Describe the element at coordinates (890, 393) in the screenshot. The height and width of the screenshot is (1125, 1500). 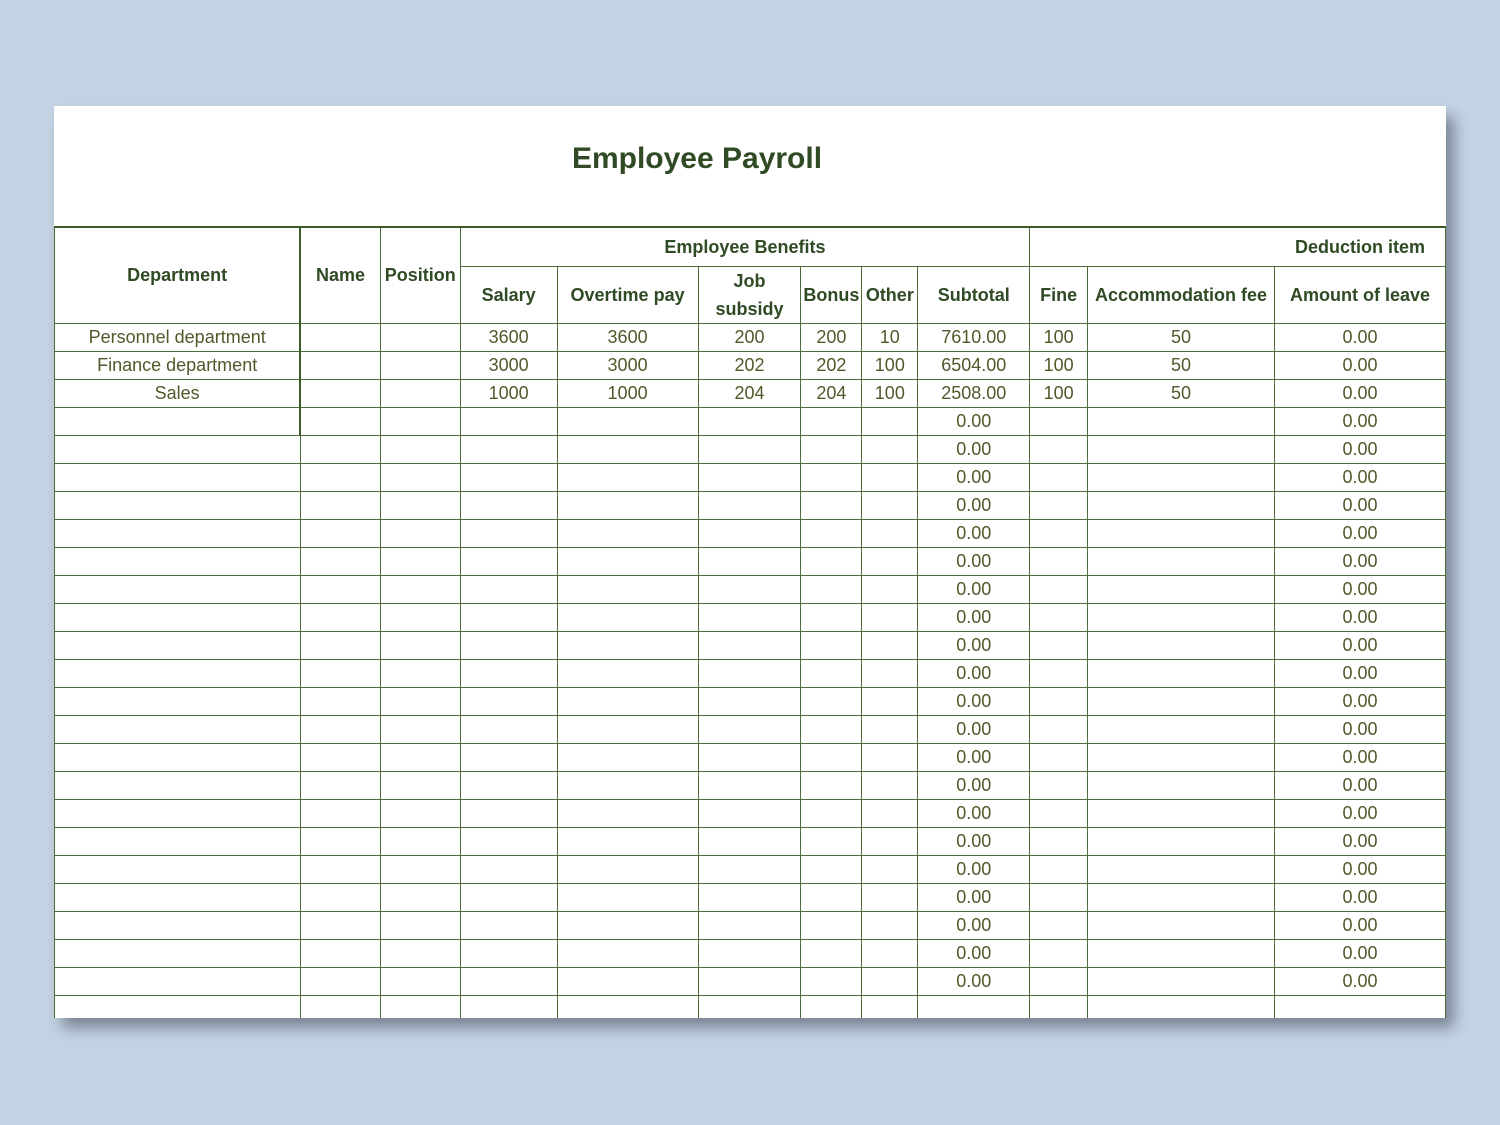
I see `cell-other: 100` at that location.